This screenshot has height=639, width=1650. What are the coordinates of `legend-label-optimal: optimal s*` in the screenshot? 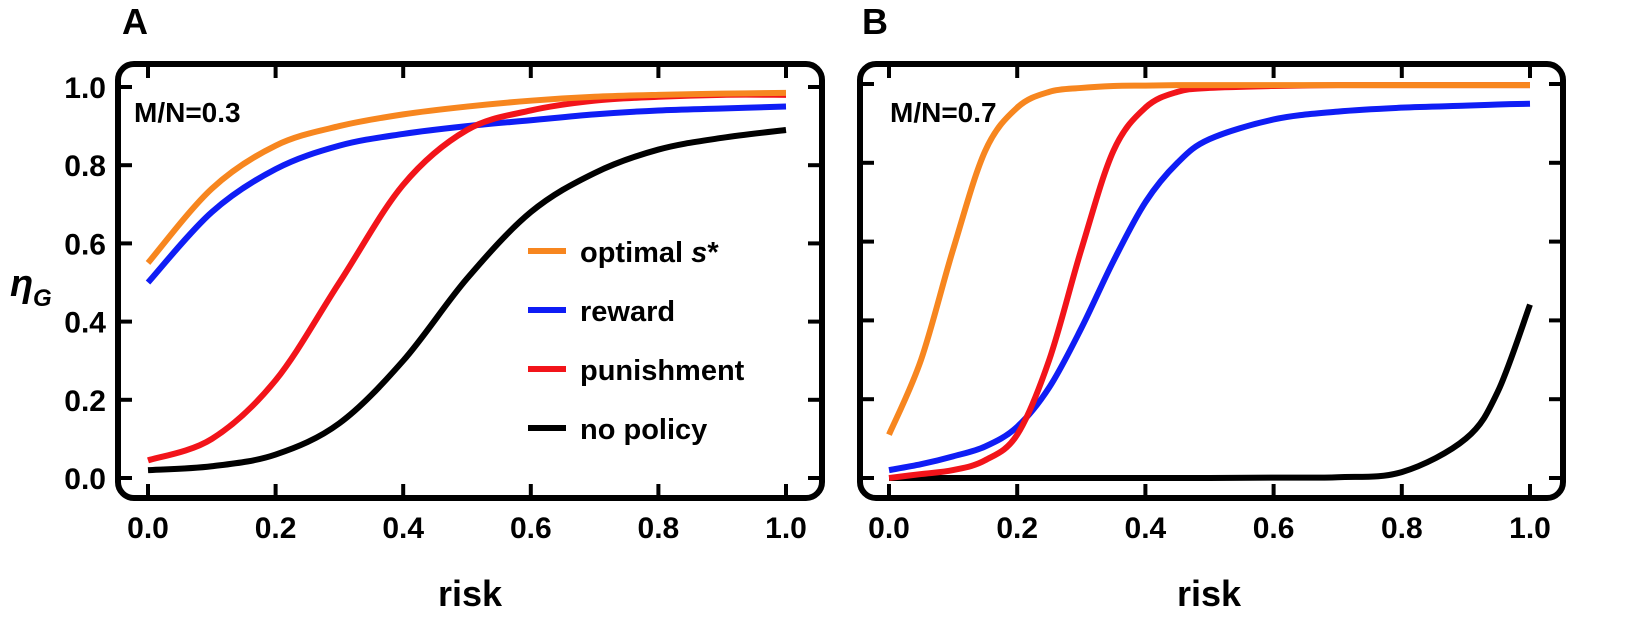 It's located at (649, 253).